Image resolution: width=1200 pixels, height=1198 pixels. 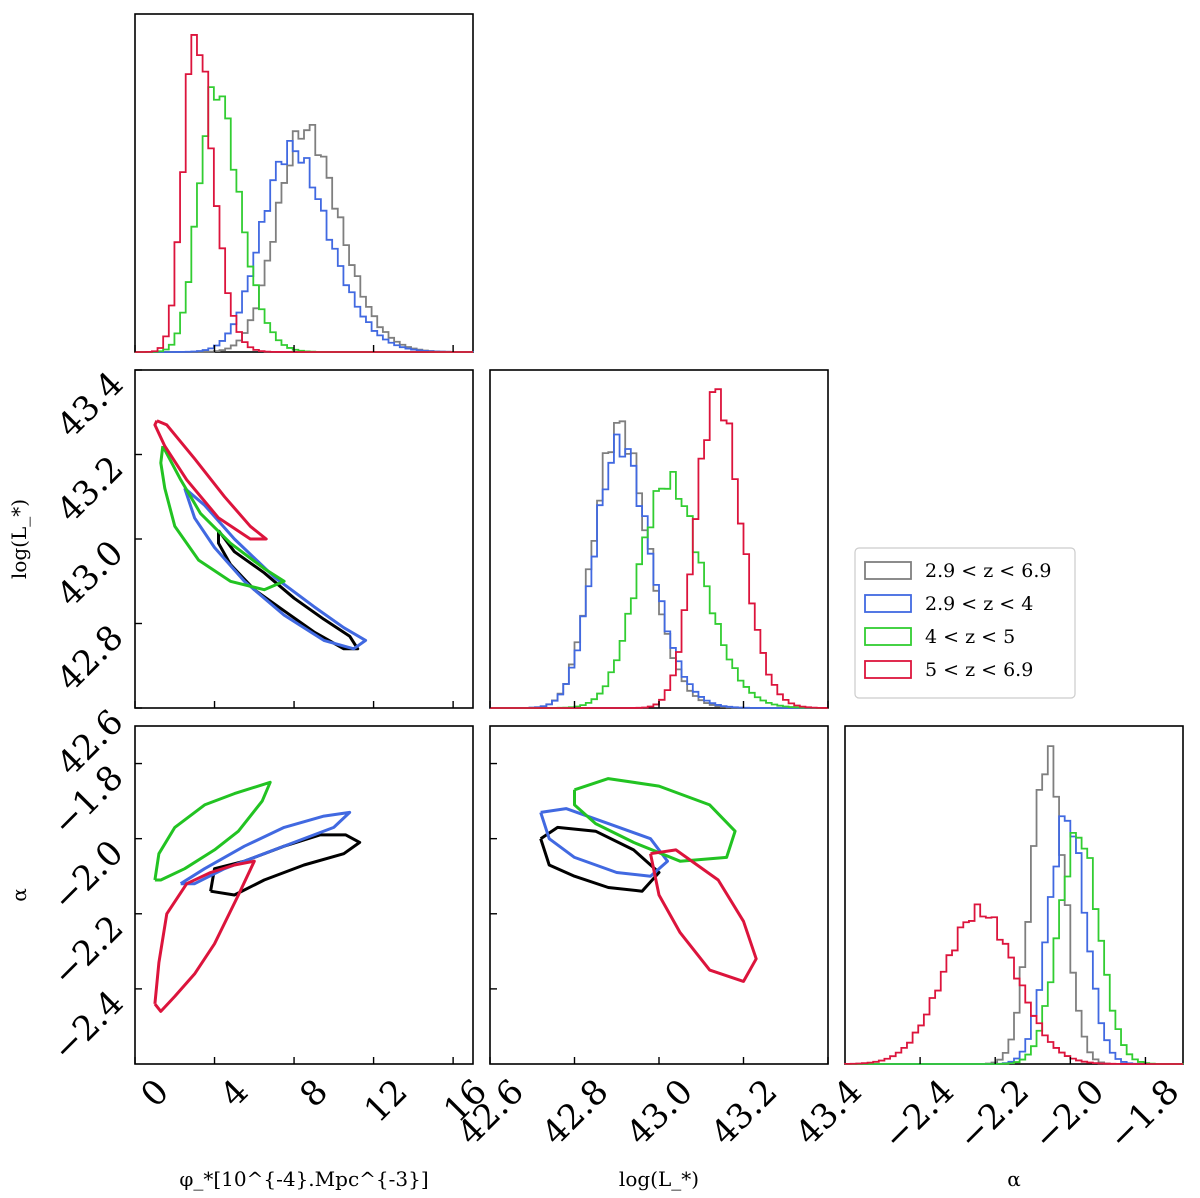 What do you see at coordinates (303, 1179) in the screenshot?
I see `xlabel-phi: φ_*[10^{-4}.Mpc^{-3}]` at bounding box center [303, 1179].